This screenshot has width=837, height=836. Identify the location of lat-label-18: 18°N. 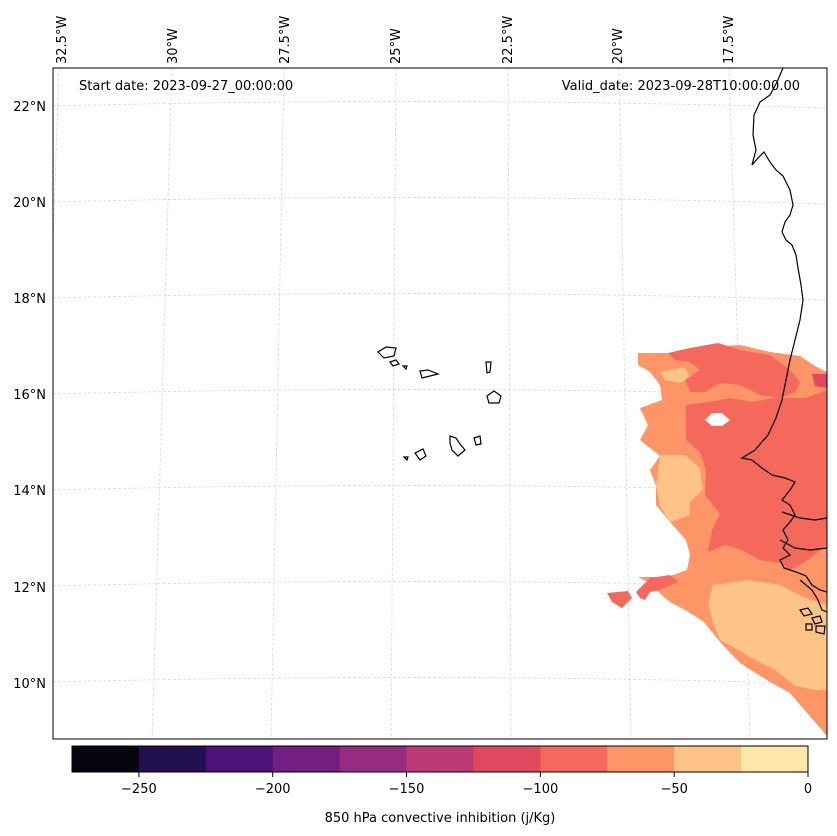
(29, 299).